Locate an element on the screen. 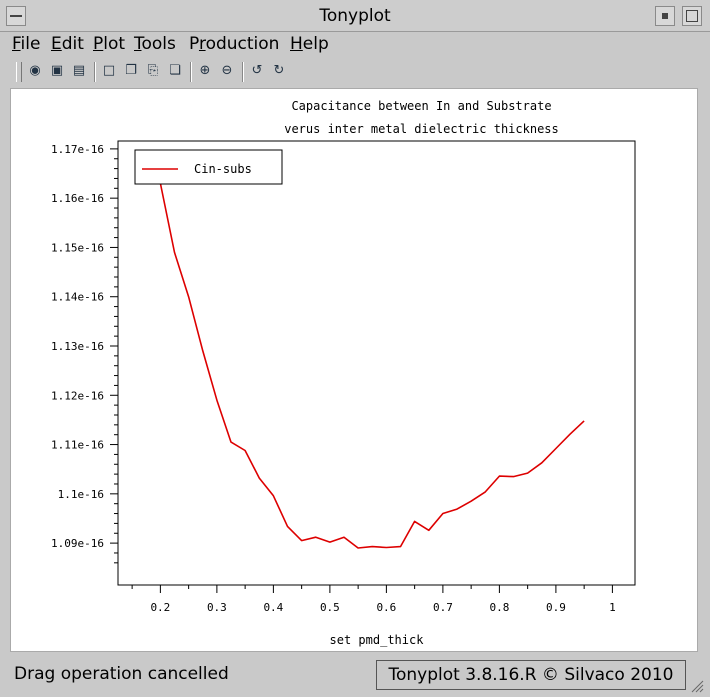 This screenshot has height=697, width=710. x-tick-label: 0.7 is located at coordinates (443, 607).